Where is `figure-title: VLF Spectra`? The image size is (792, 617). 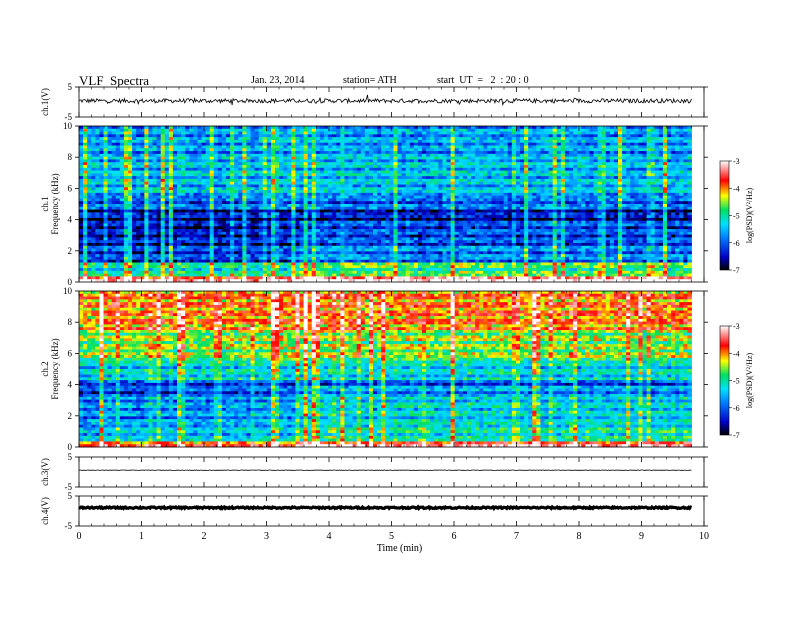
figure-title: VLF Spectra is located at coordinates (114, 80).